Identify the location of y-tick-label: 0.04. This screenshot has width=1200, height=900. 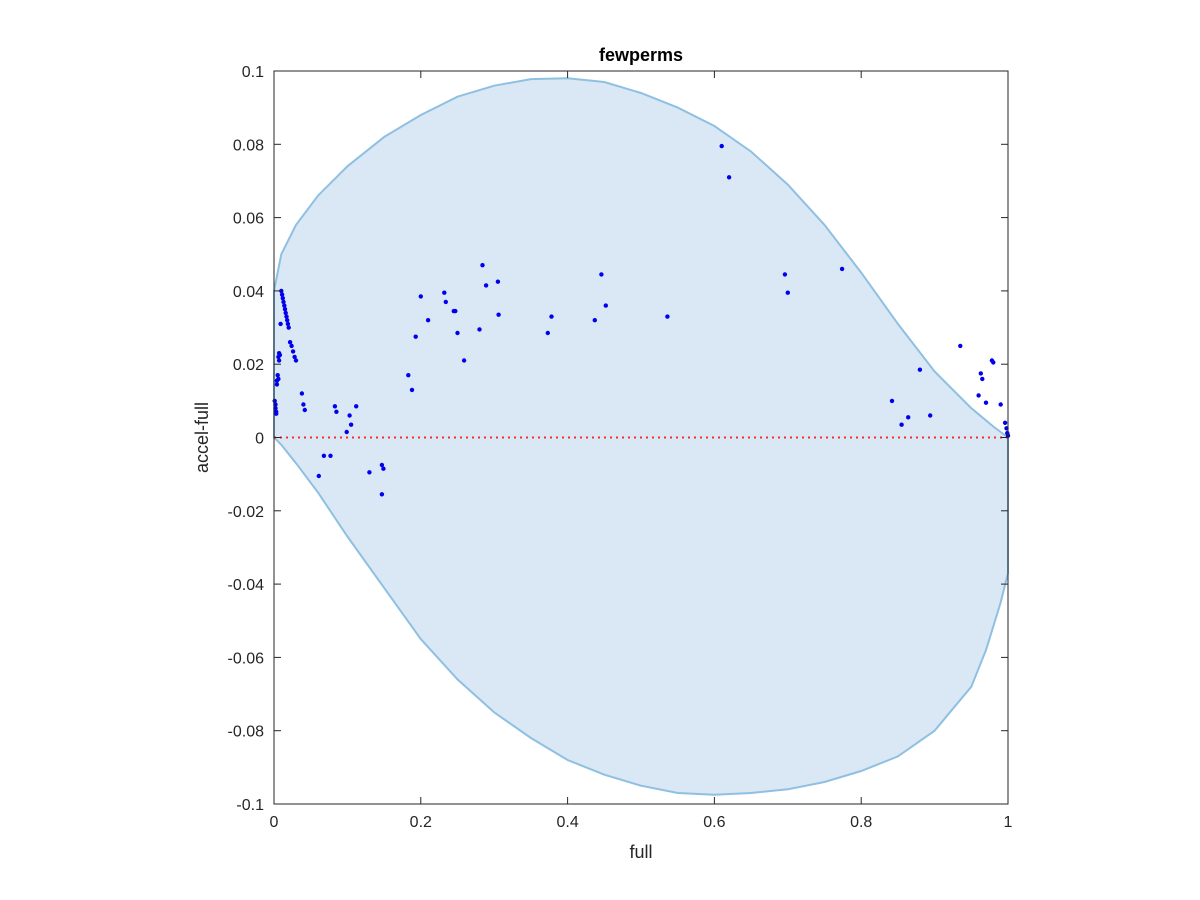
(248, 292).